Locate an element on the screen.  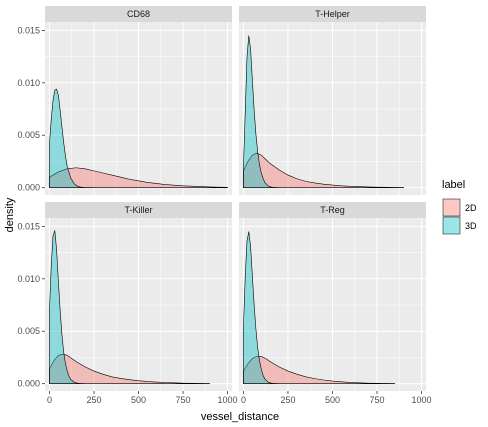
strip-label: T-Reg is located at coordinates (332, 210).